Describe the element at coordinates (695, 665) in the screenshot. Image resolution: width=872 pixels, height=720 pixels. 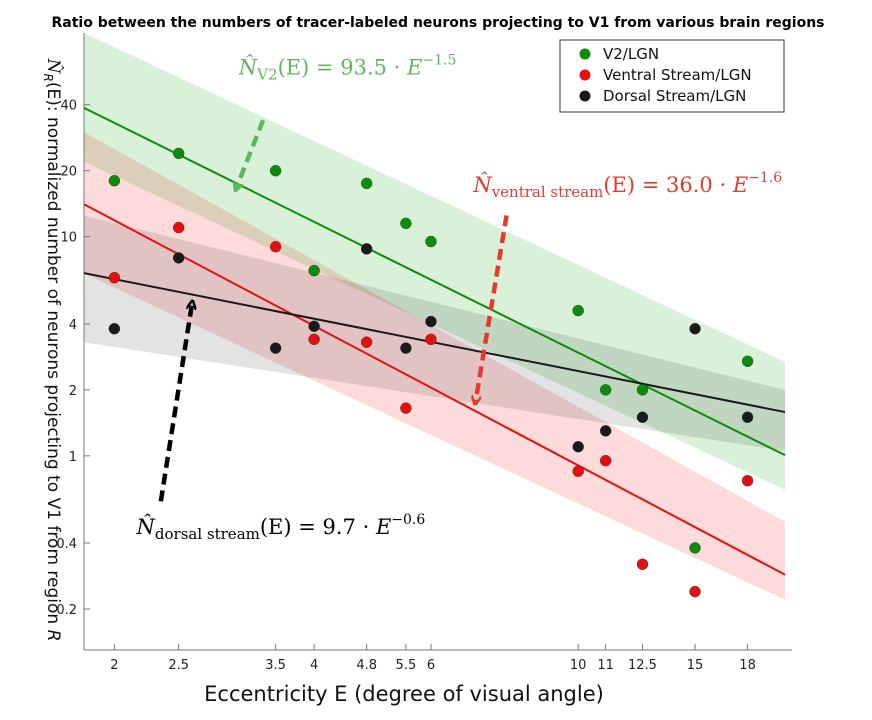
I see `x-tick-label: 15` at that location.